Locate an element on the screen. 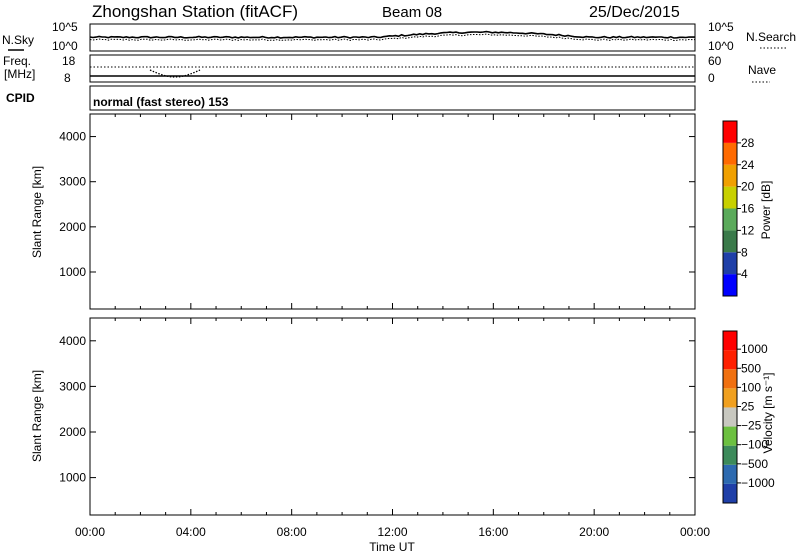 The image size is (800, 554). station-title: Zhongshan Station (fitACF) is located at coordinates (195, 11).